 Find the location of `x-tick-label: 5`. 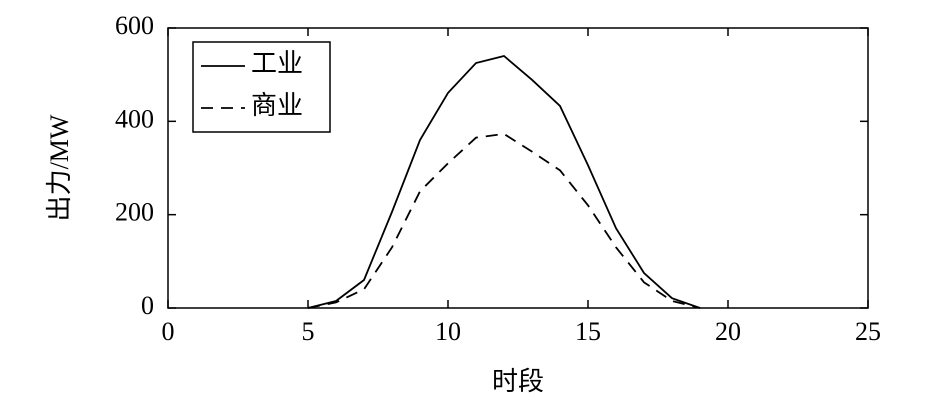

x-tick-label: 5 is located at coordinates (308, 331).